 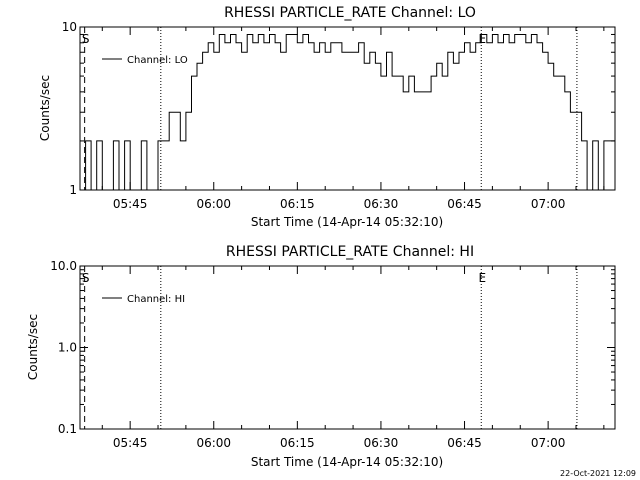 What do you see at coordinates (67, 348) in the screenshot?
I see `y-tick-label: 1.0` at bounding box center [67, 348].